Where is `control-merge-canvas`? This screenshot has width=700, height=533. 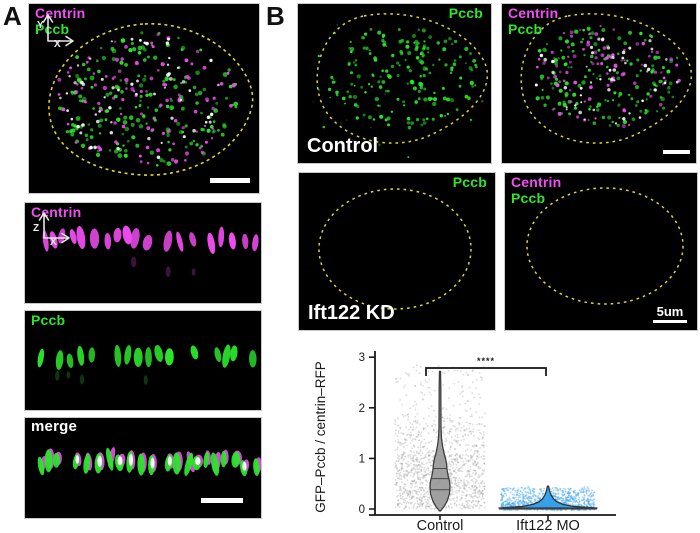
control-merge-canvas is located at coordinates (606, 78).